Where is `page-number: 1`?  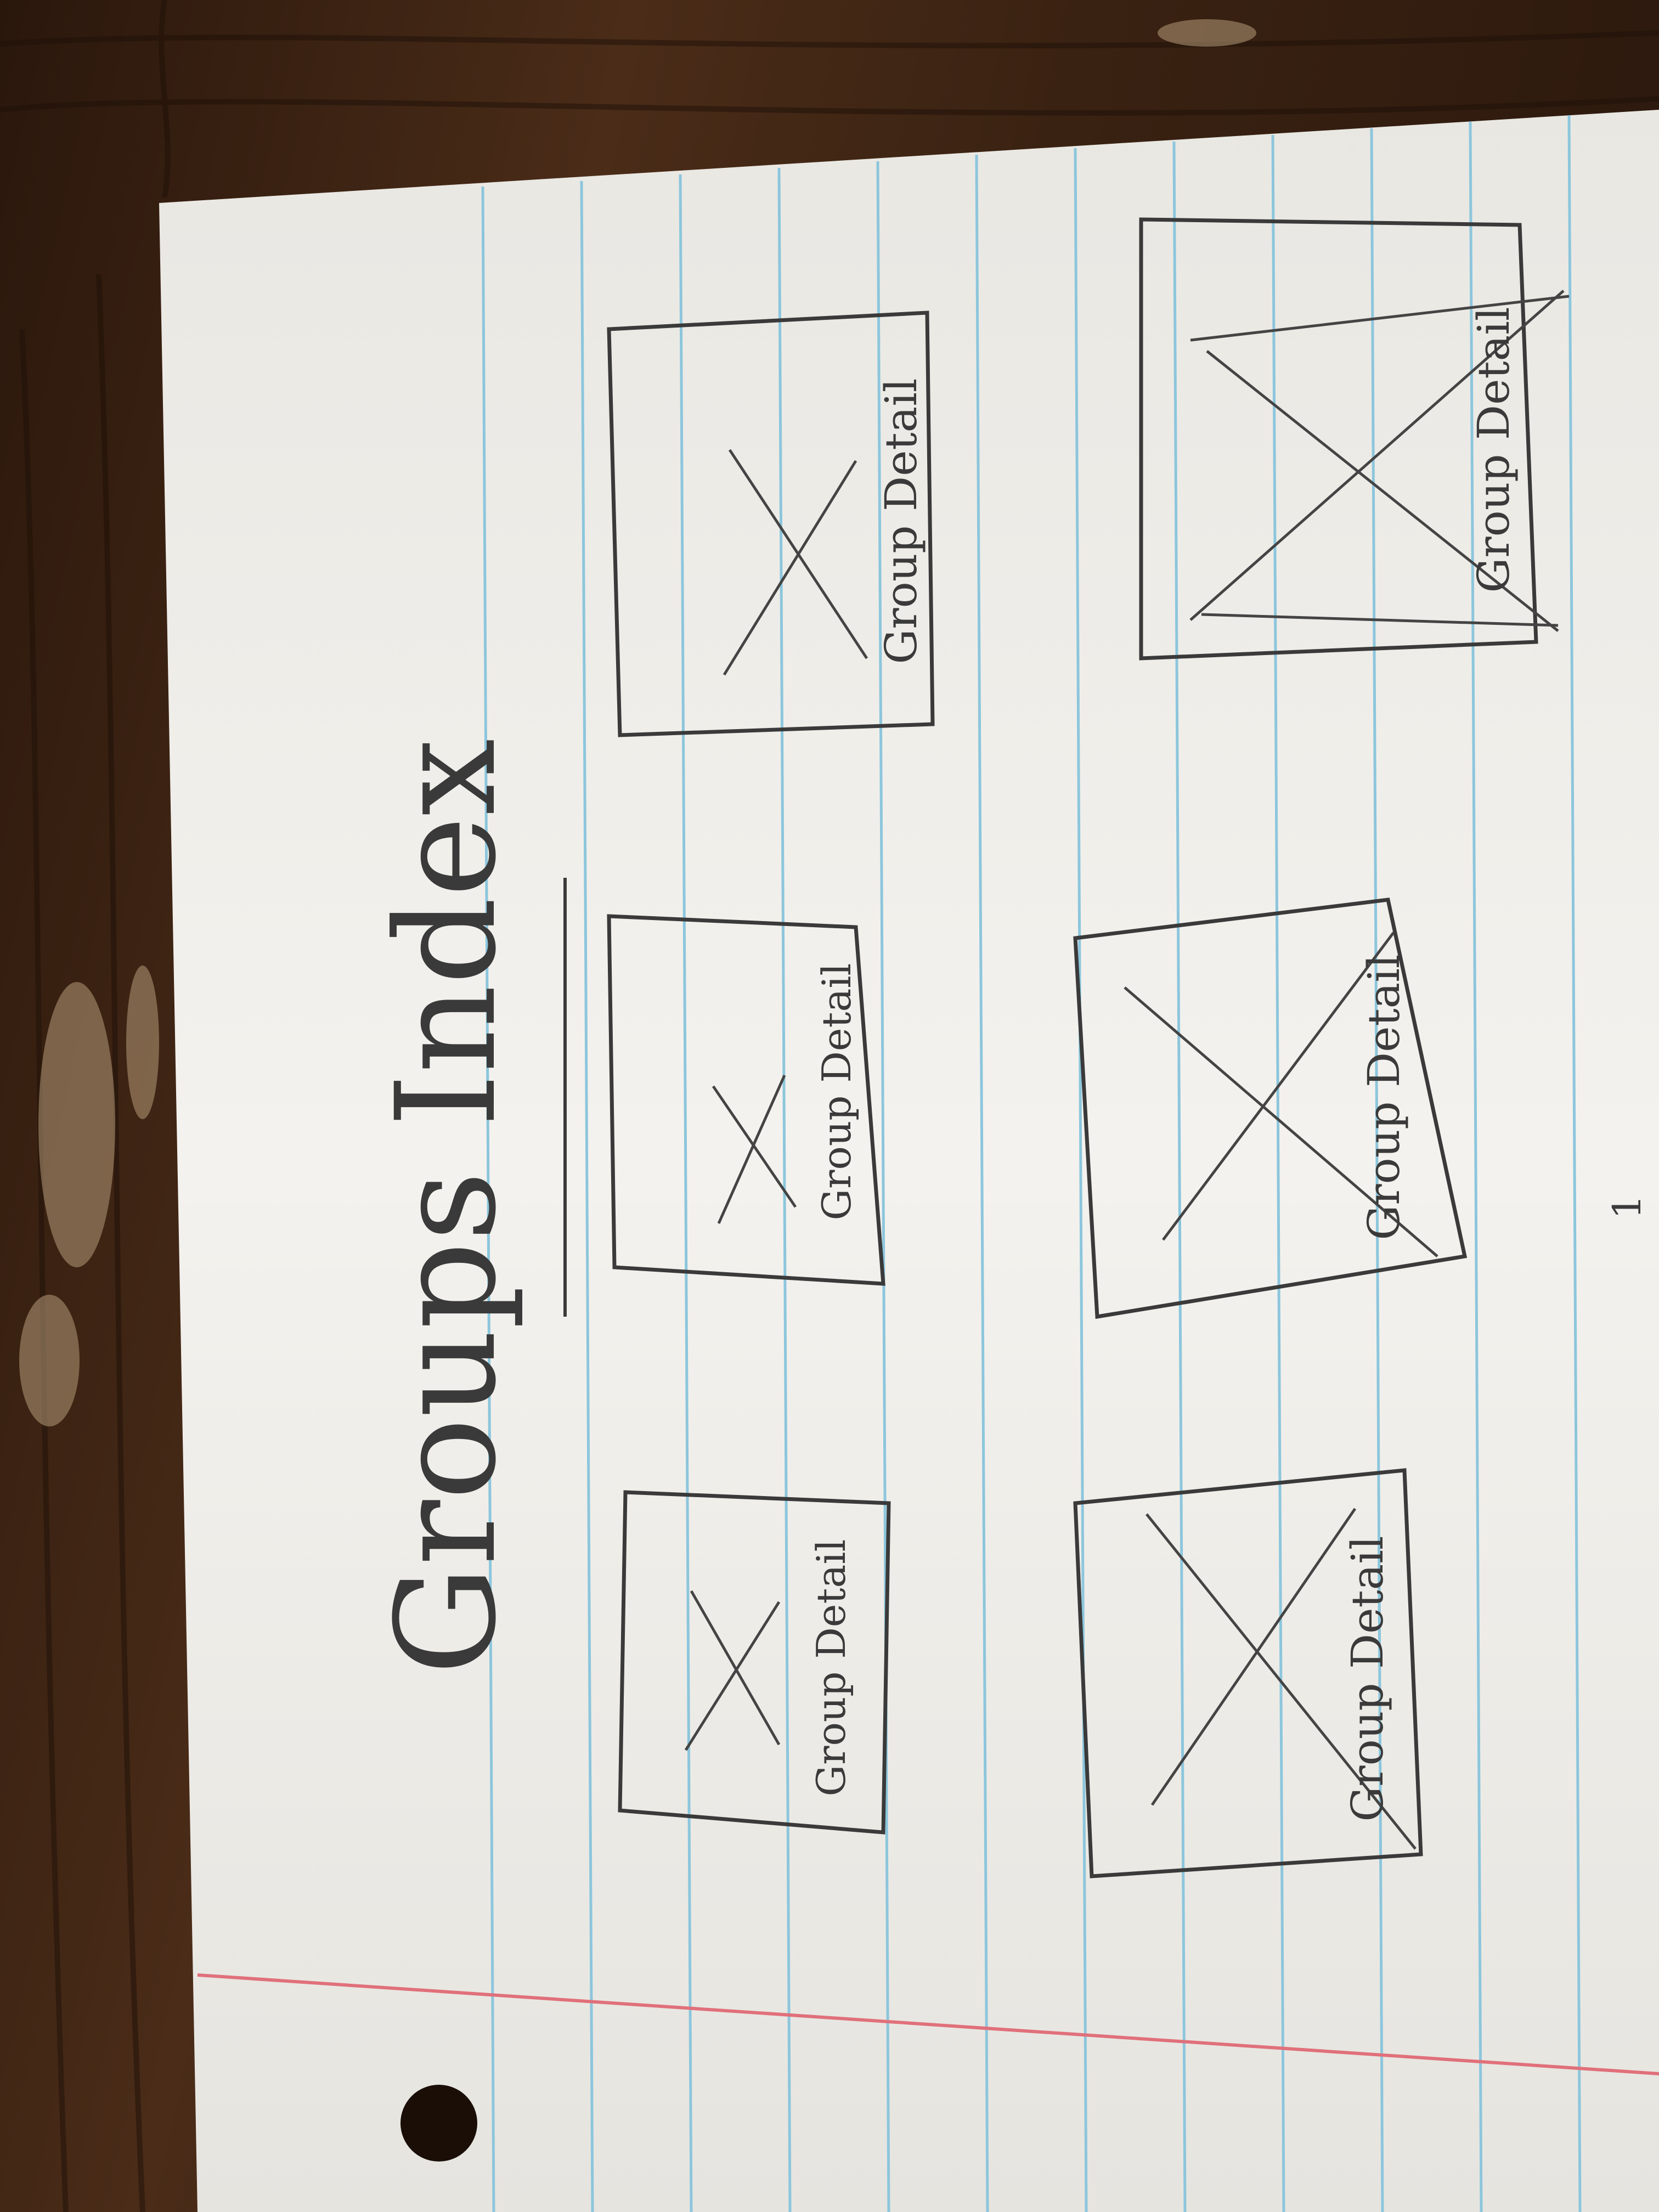 page-number: 1 is located at coordinates (1627, 1207).